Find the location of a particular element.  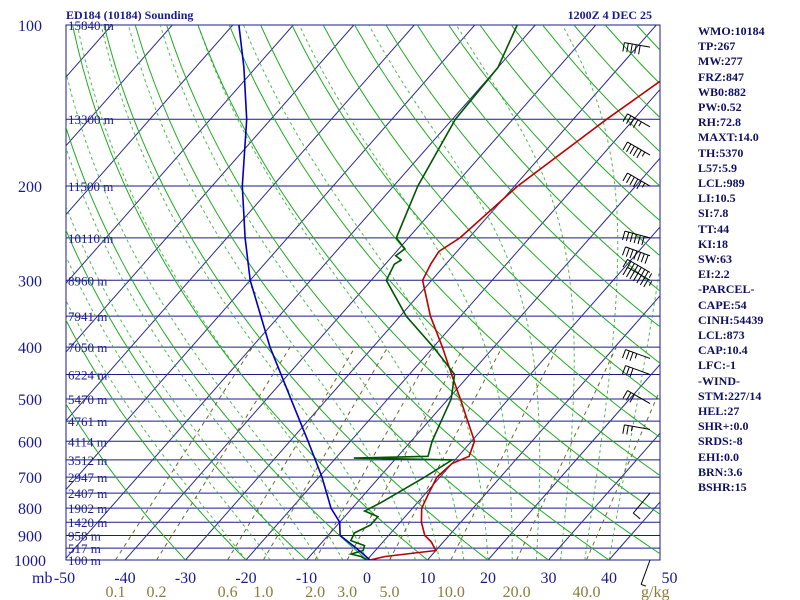

pressure-unit-label: mb is located at coordinates (42, 578).